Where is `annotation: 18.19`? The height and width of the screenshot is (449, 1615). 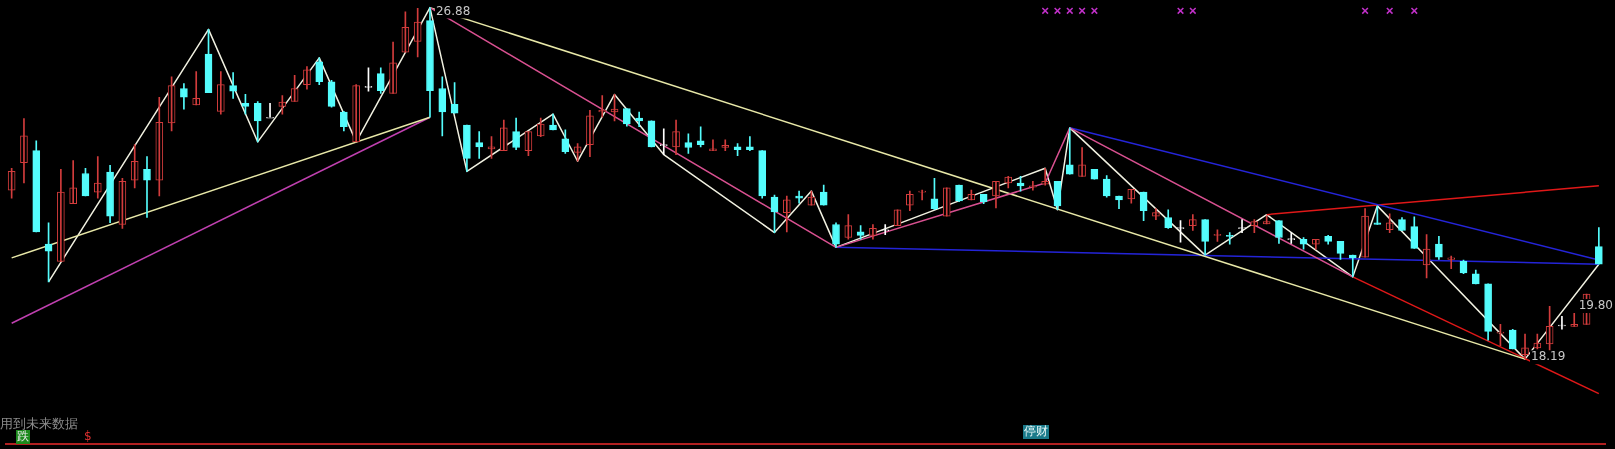 annotation: 18.19 is located at coordinates (1548, 356).